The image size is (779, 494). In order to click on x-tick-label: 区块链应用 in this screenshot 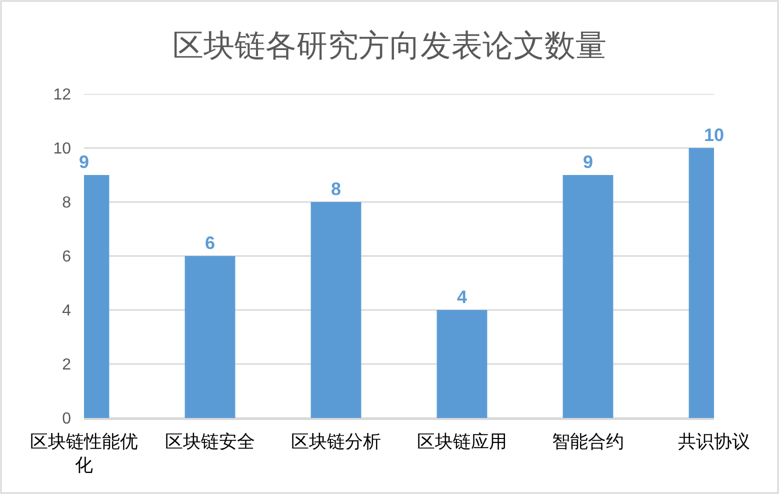, I will do `click(462, 441)`.